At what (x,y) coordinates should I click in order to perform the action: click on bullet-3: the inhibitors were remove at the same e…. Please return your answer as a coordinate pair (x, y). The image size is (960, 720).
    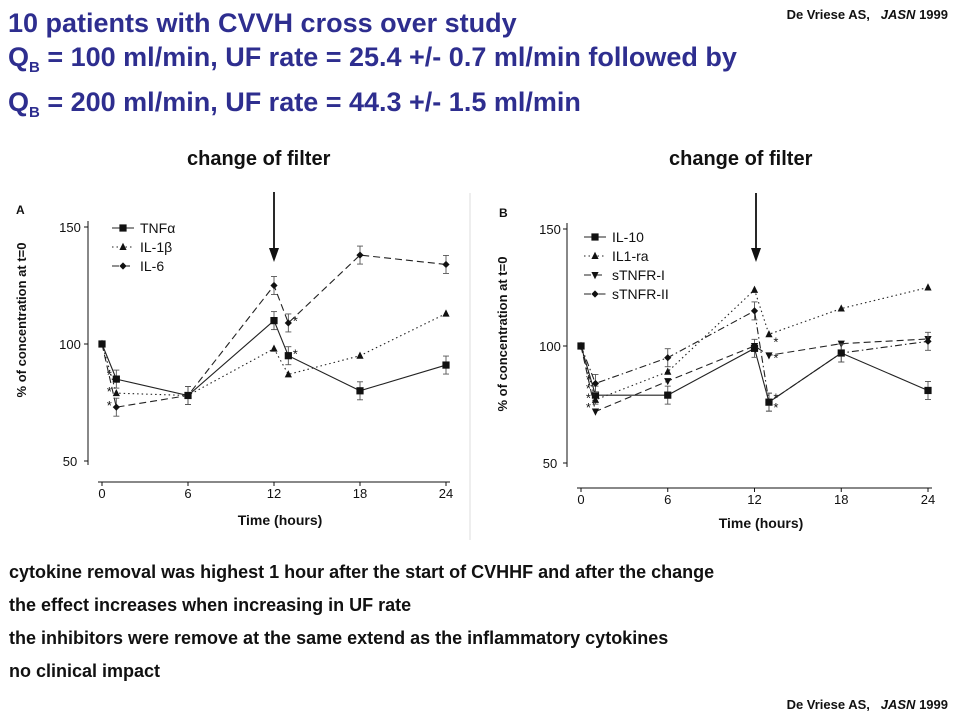
    Looking at the image, I should click on (339, 638).